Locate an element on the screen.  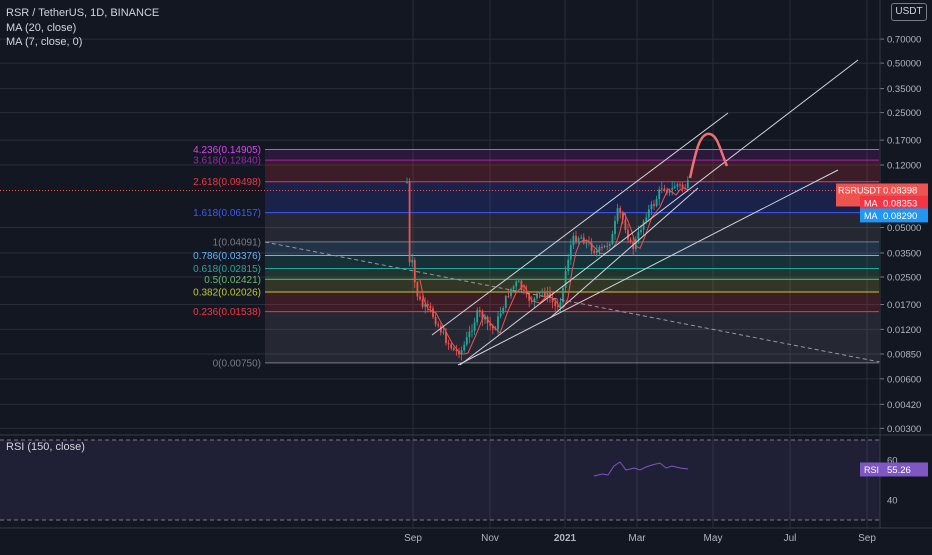
last-price-symbol: RSRUSDT is located at coordinates (860, 190).